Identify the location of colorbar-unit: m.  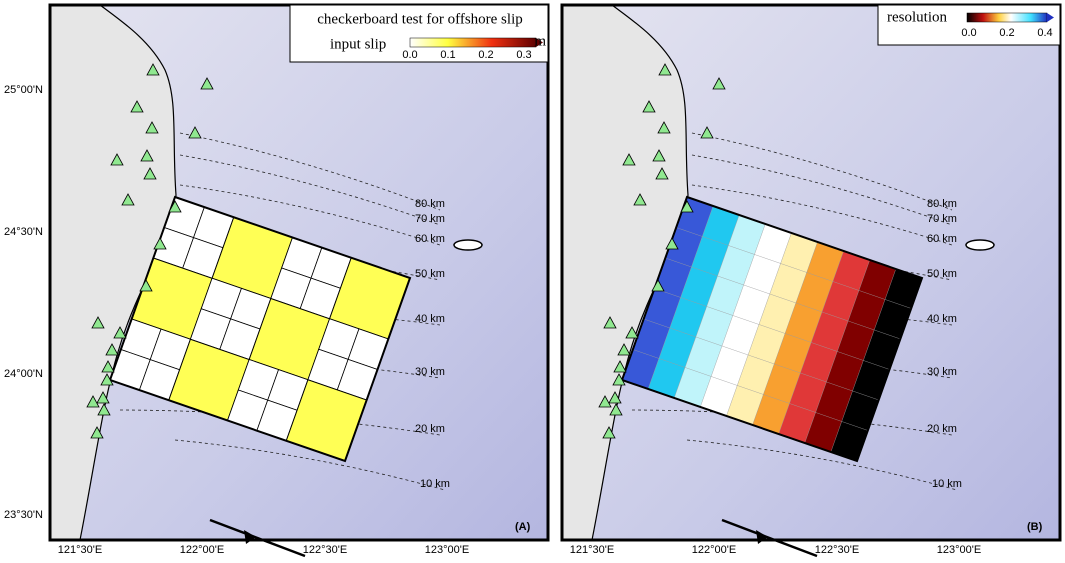
(540, 41).